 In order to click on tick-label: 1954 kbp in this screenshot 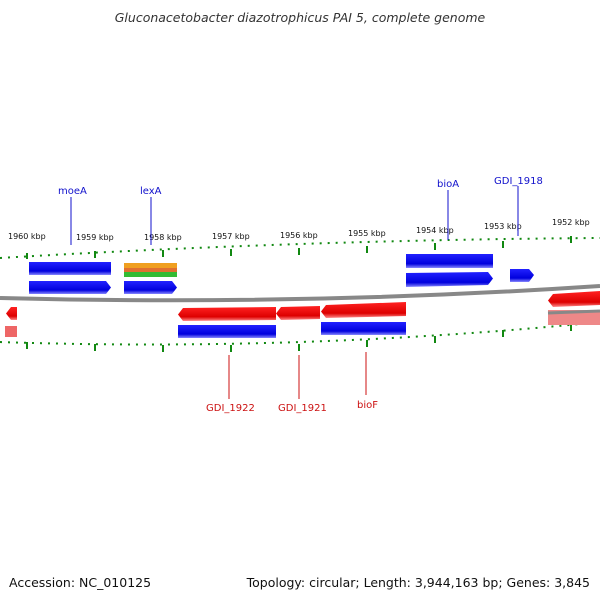, I will do `click(435, 230)`.